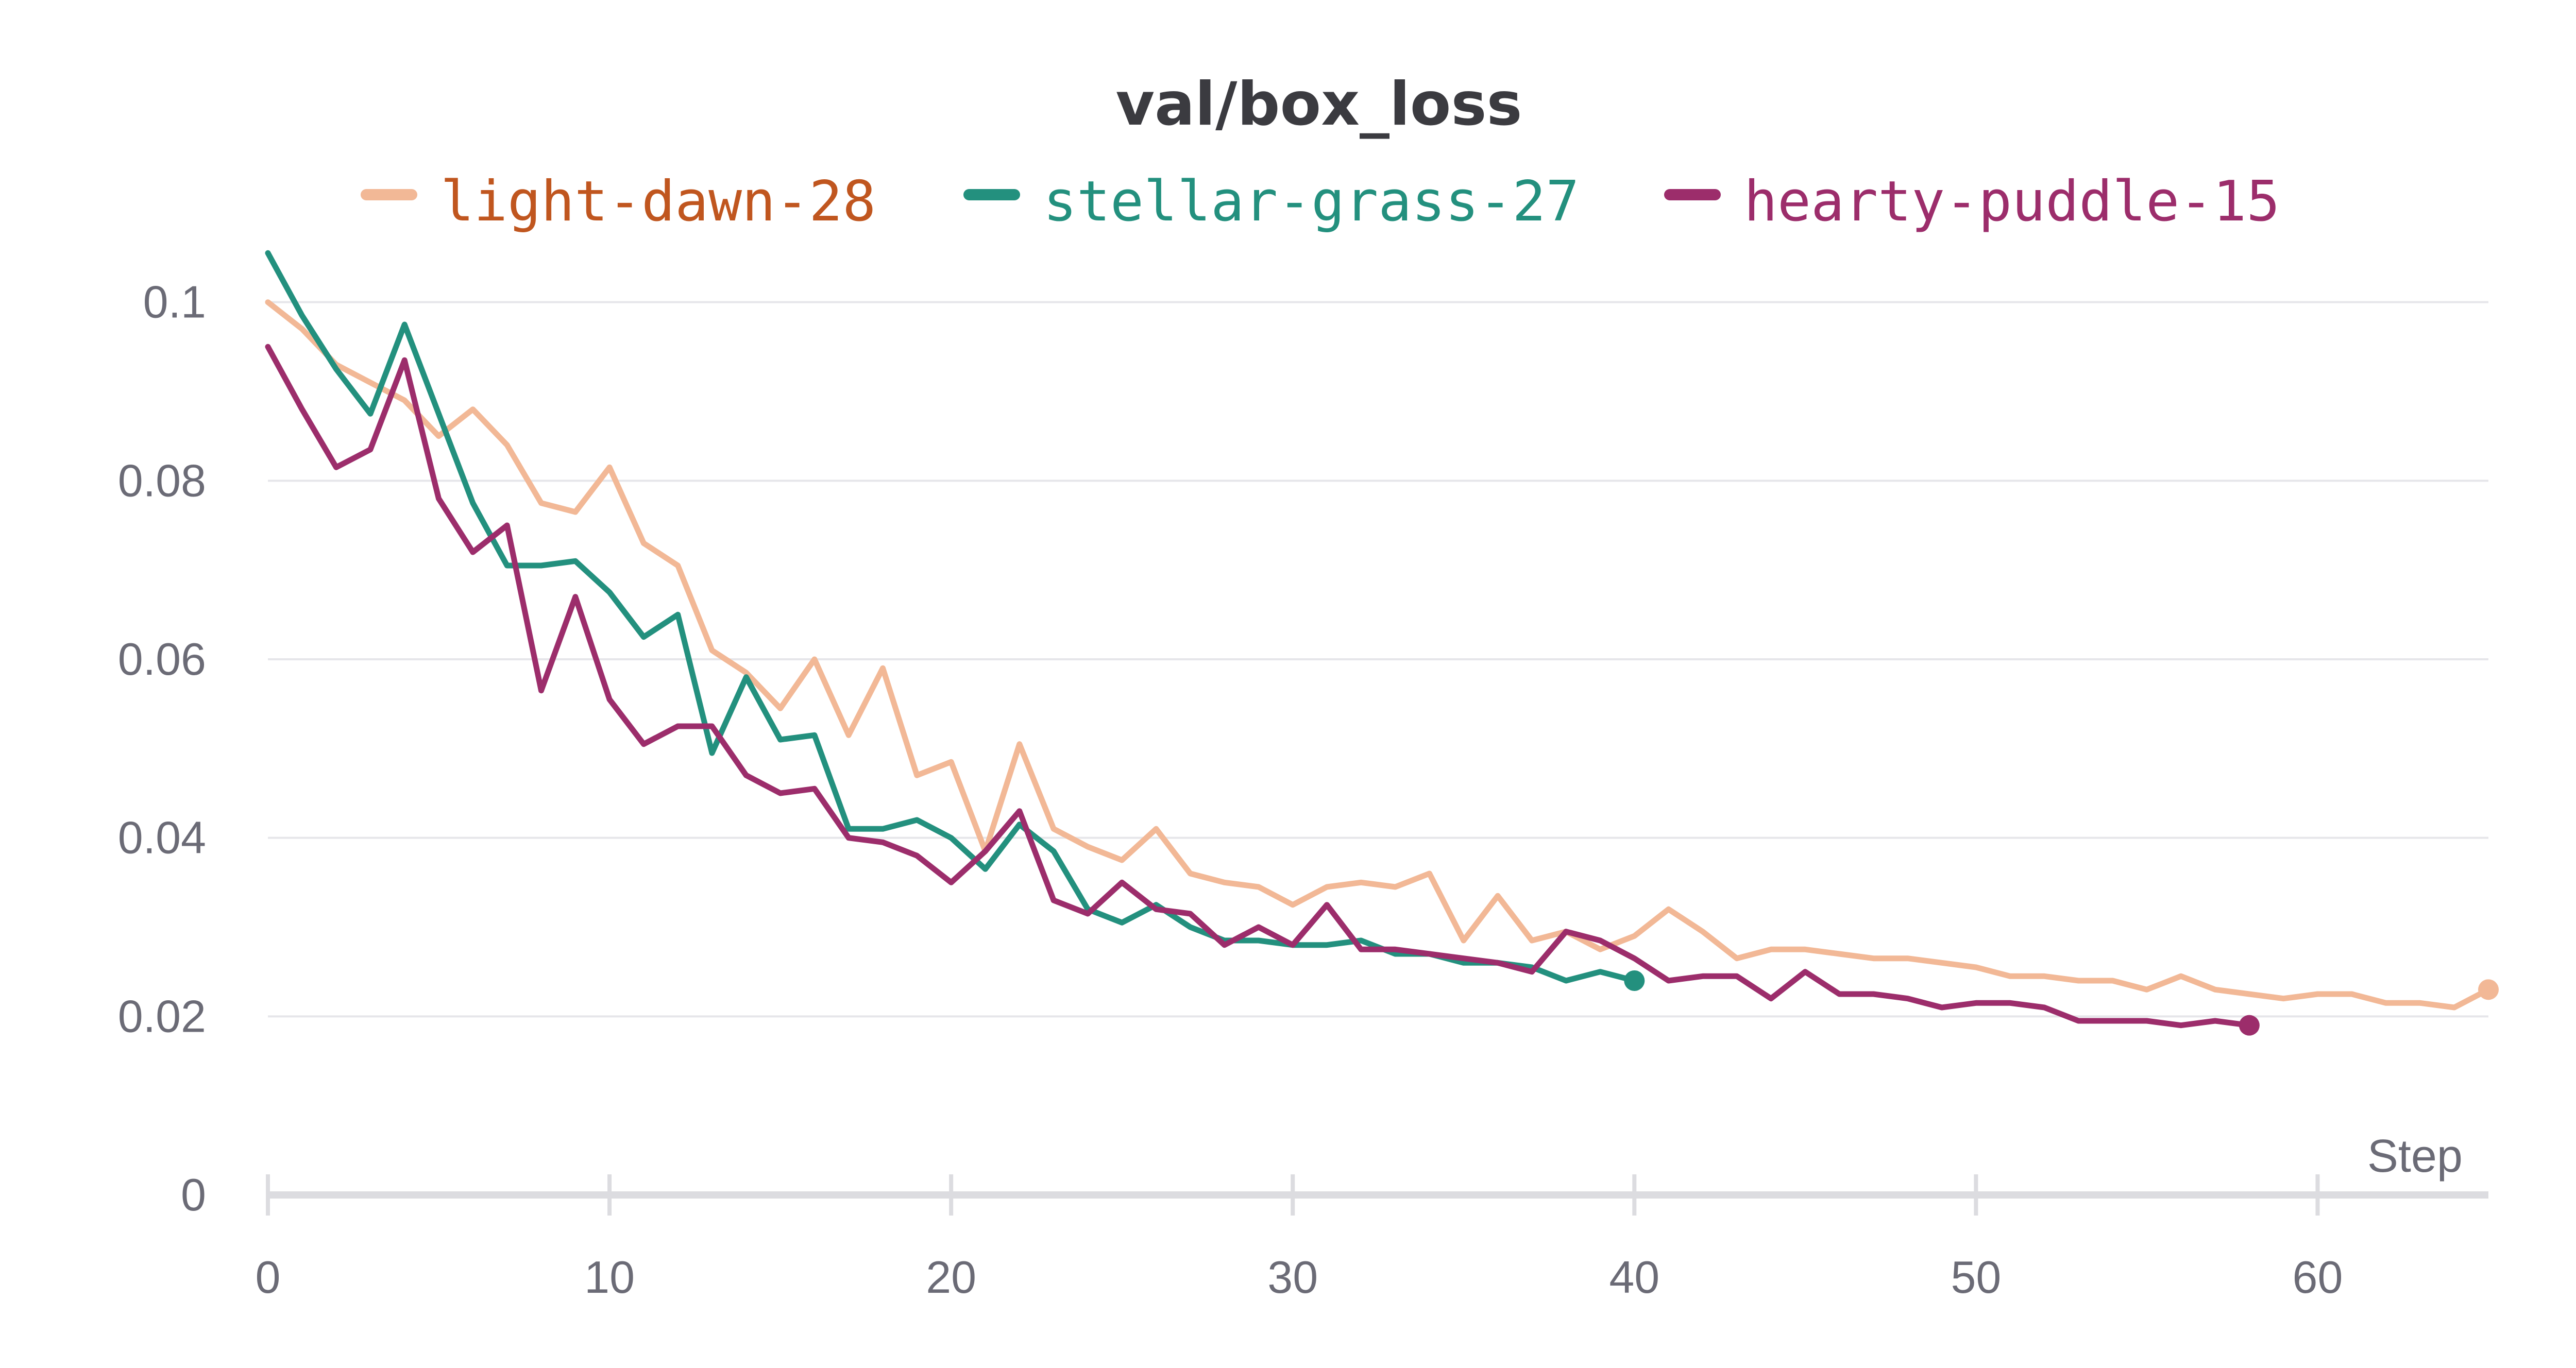 The width and height of the screenshot is (2576, 1368). Describe the element at coordinates (1634, 1277) in the screenshot. I see `x-tick-label: 40` at that location.